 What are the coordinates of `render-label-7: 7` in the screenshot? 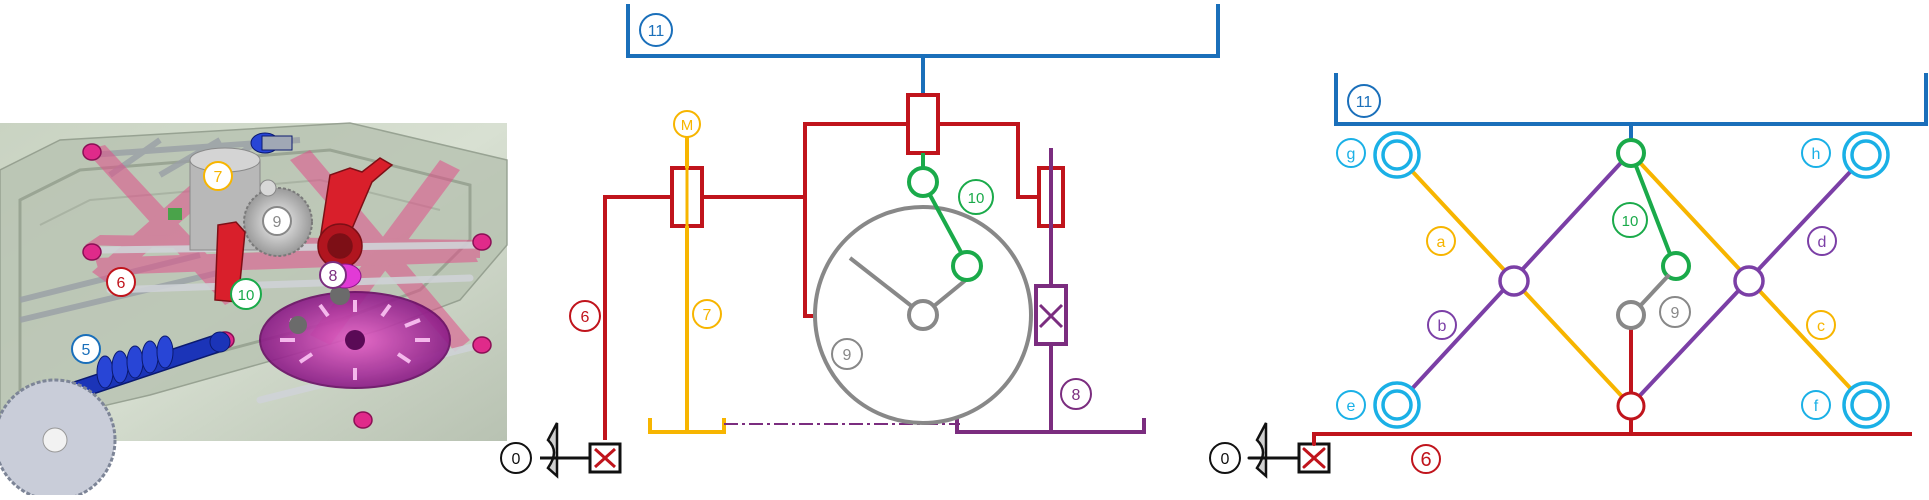 It's located at (218, 176).